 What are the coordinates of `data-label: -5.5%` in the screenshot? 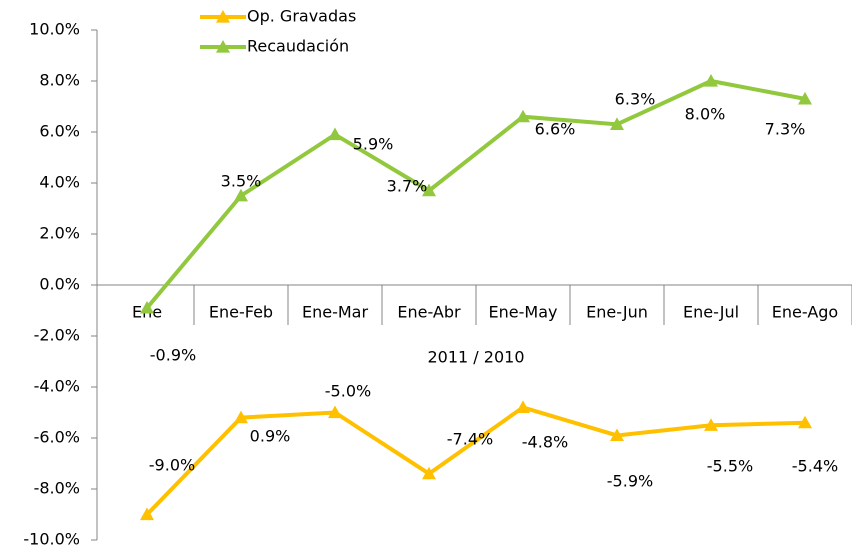 It's located at (730, 466).